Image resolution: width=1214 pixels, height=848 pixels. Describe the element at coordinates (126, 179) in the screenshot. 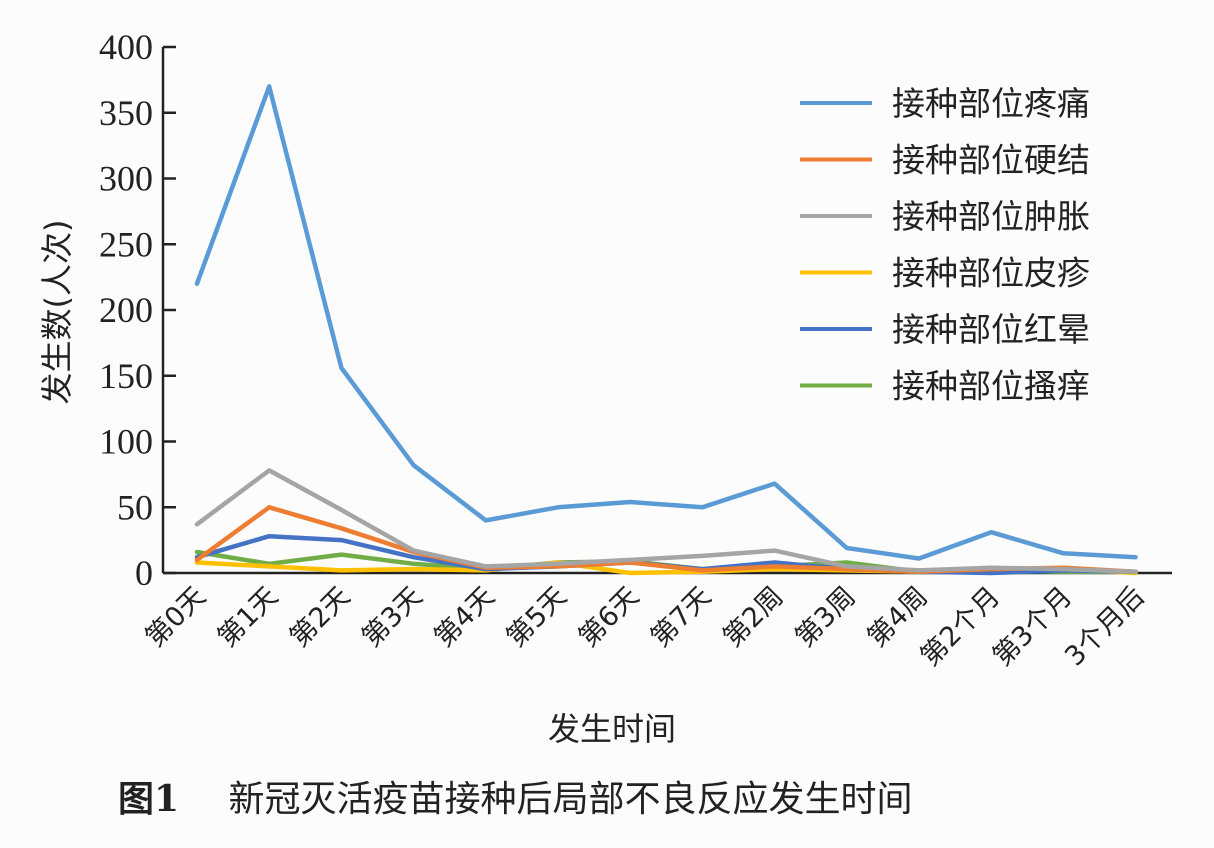

I see `y-tick-label: 300` at that location.